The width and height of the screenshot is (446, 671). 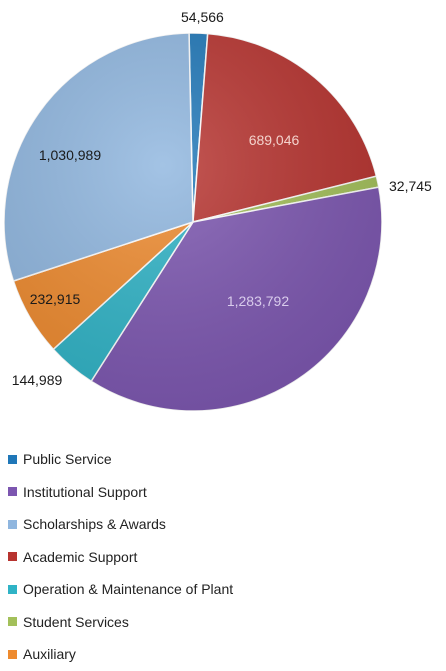 I want to click on legend-item-public-service: Public Service, so click(x=223, y=459).